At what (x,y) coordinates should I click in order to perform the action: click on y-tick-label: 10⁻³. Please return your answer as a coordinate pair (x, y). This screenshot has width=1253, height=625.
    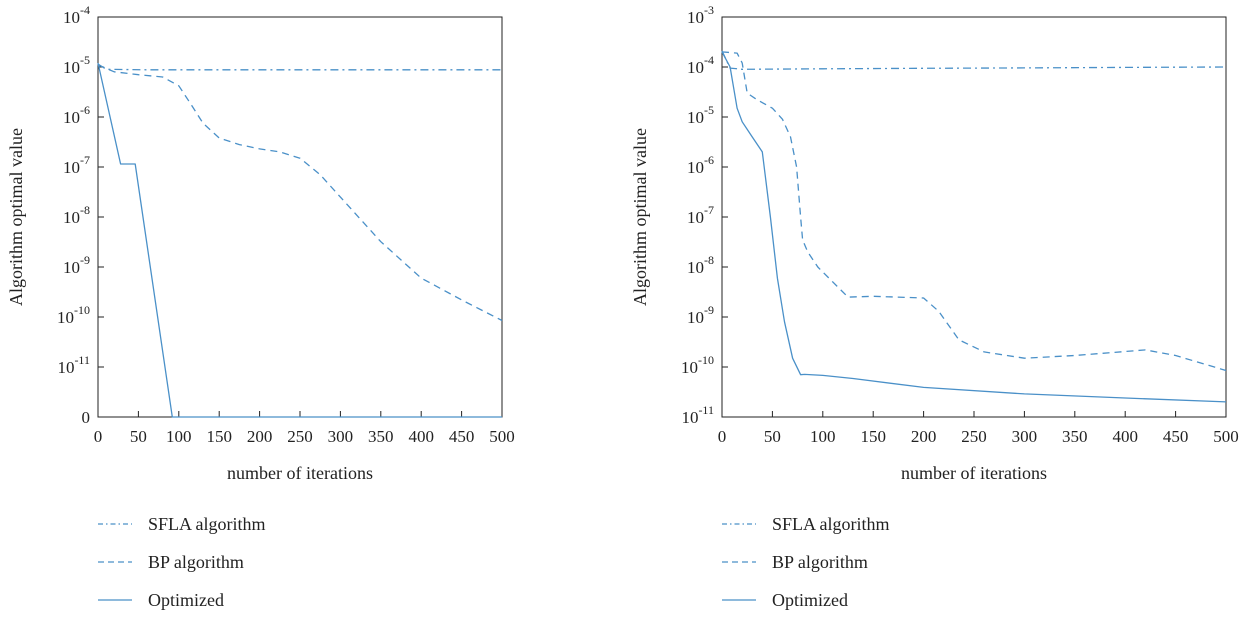
    Looking at the image, I should click on (700, 15).